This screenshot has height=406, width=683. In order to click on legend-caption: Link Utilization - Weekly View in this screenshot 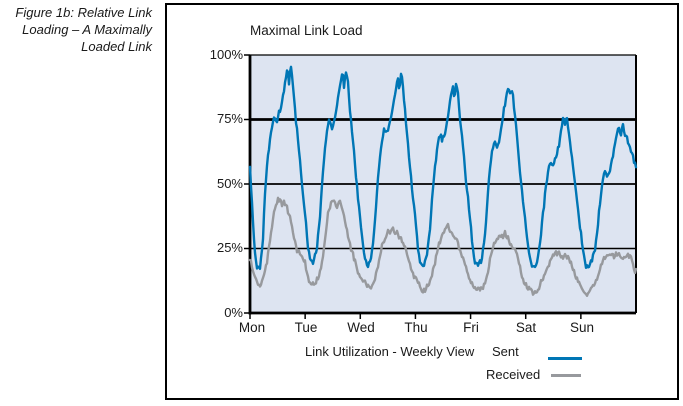, I will do `click(390, 351)`.